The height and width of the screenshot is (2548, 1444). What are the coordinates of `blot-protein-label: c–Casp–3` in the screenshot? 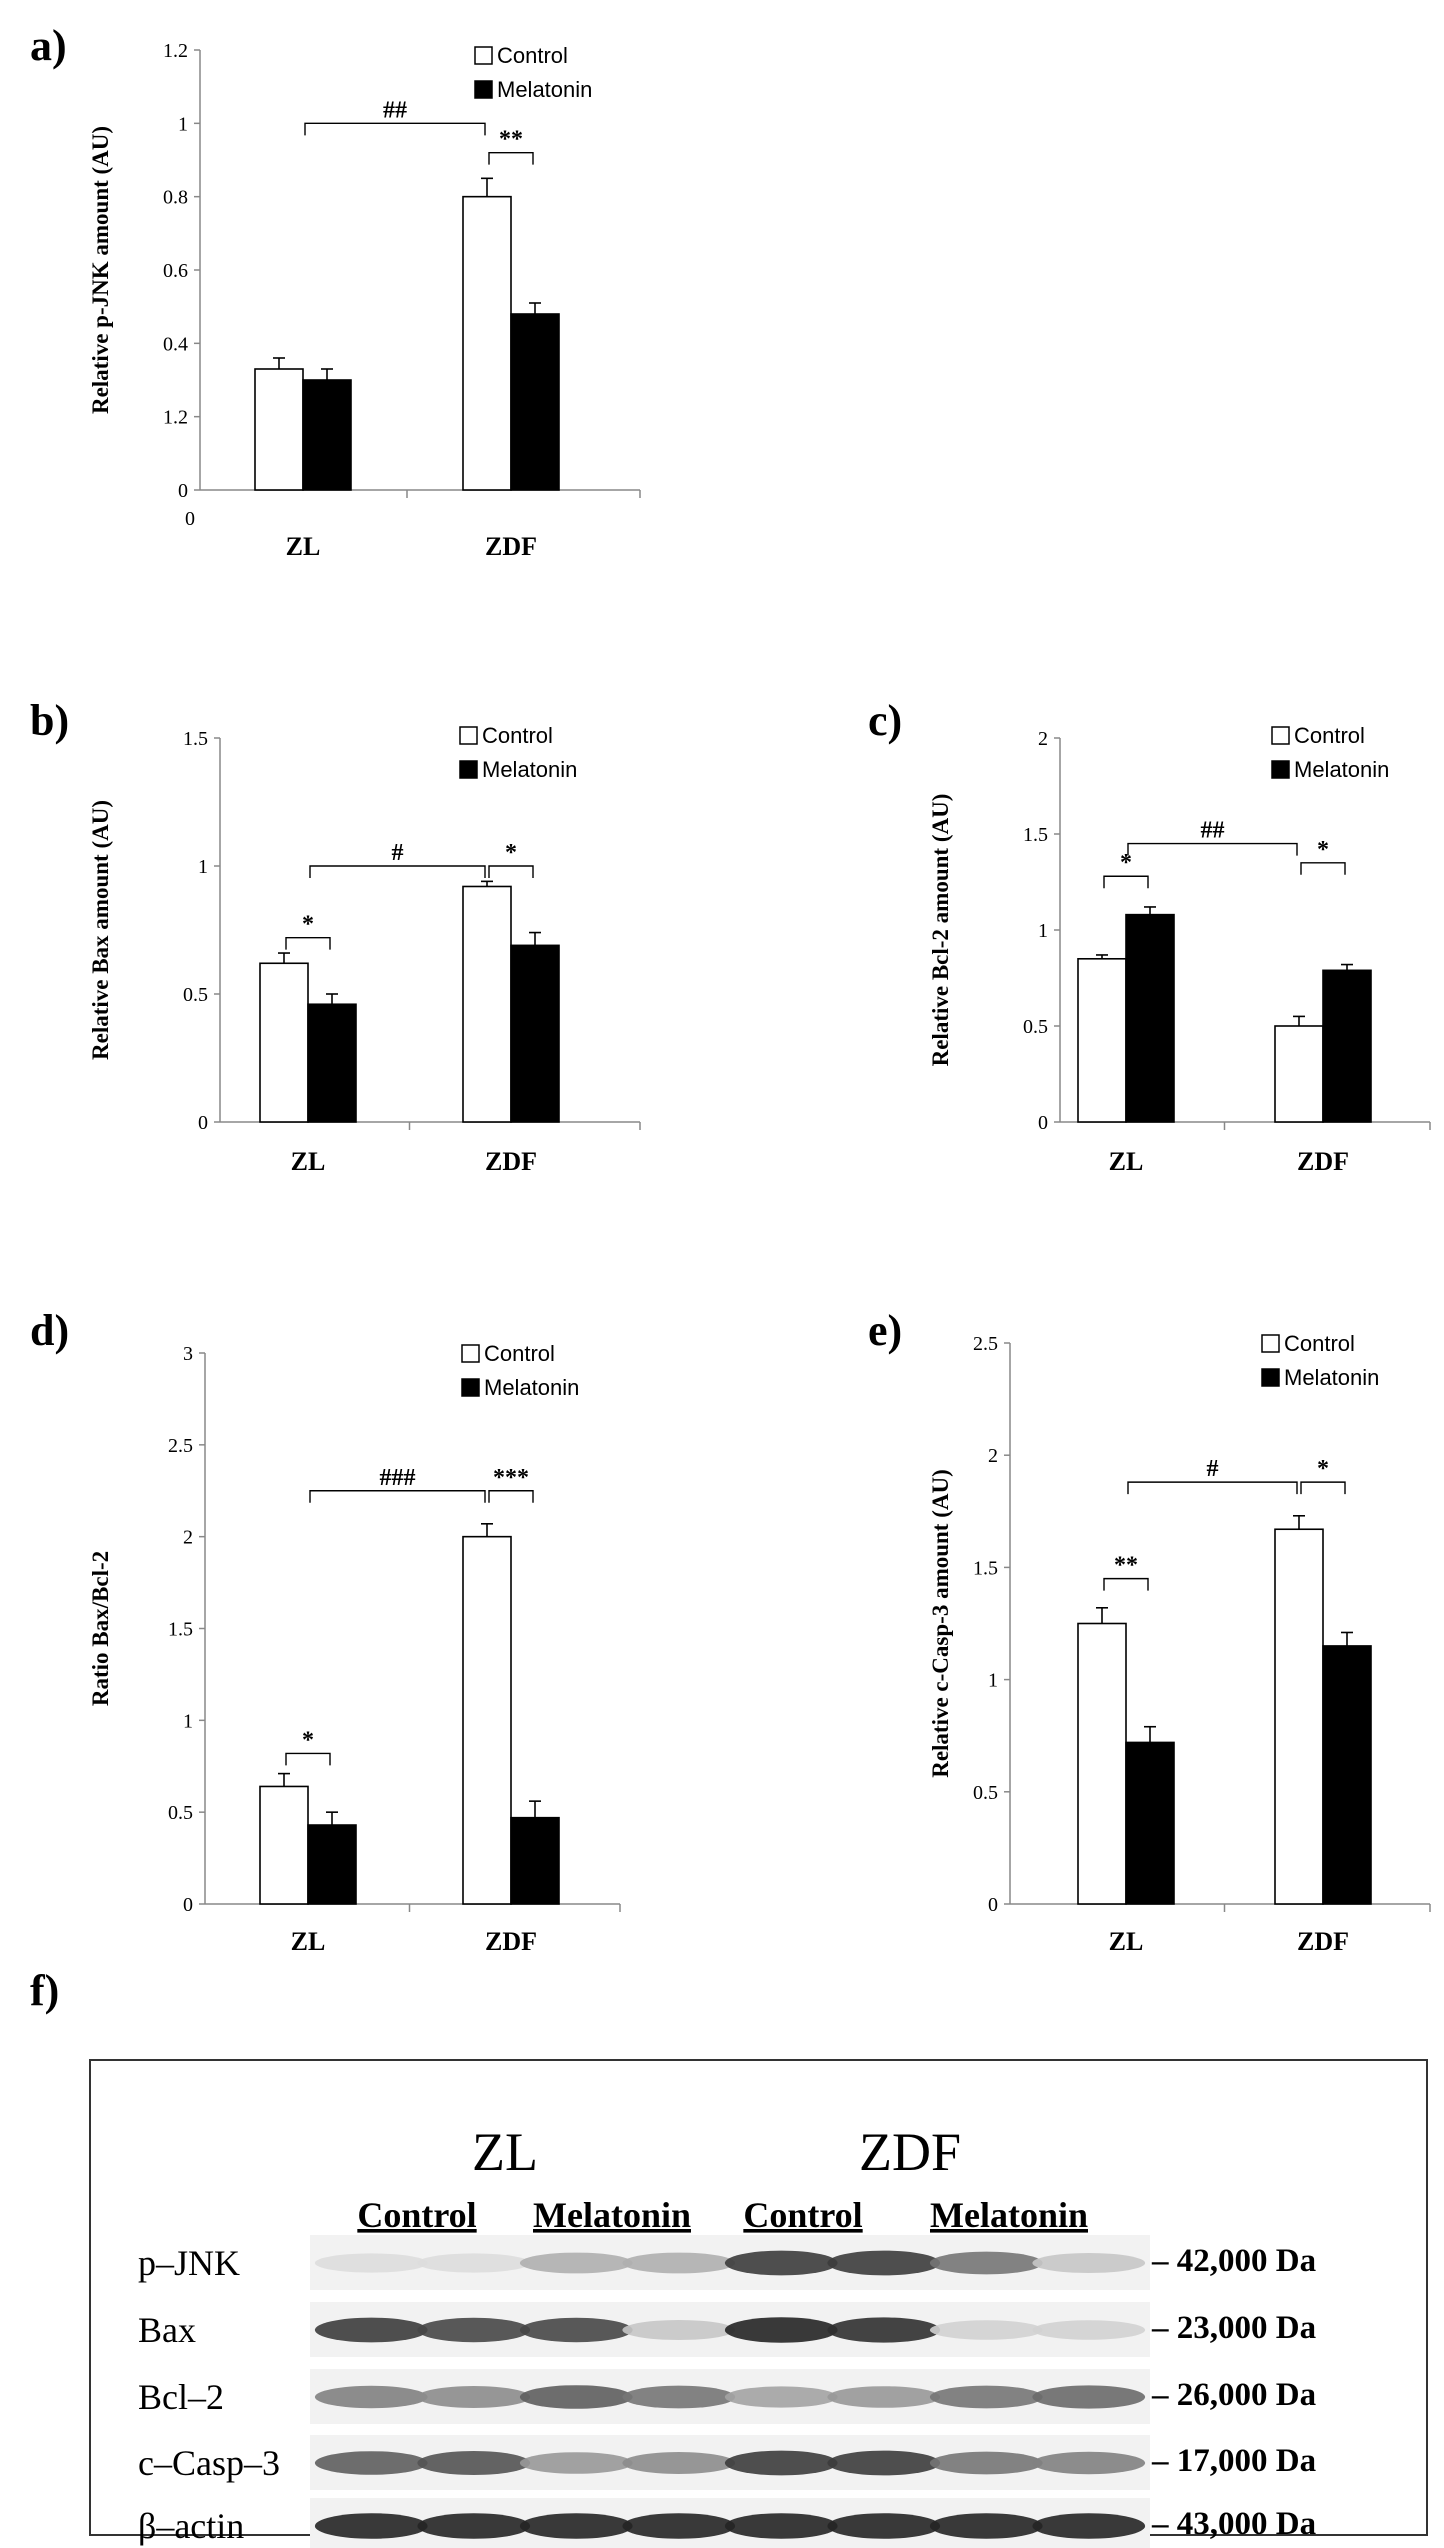 It's located at (209, 2463).